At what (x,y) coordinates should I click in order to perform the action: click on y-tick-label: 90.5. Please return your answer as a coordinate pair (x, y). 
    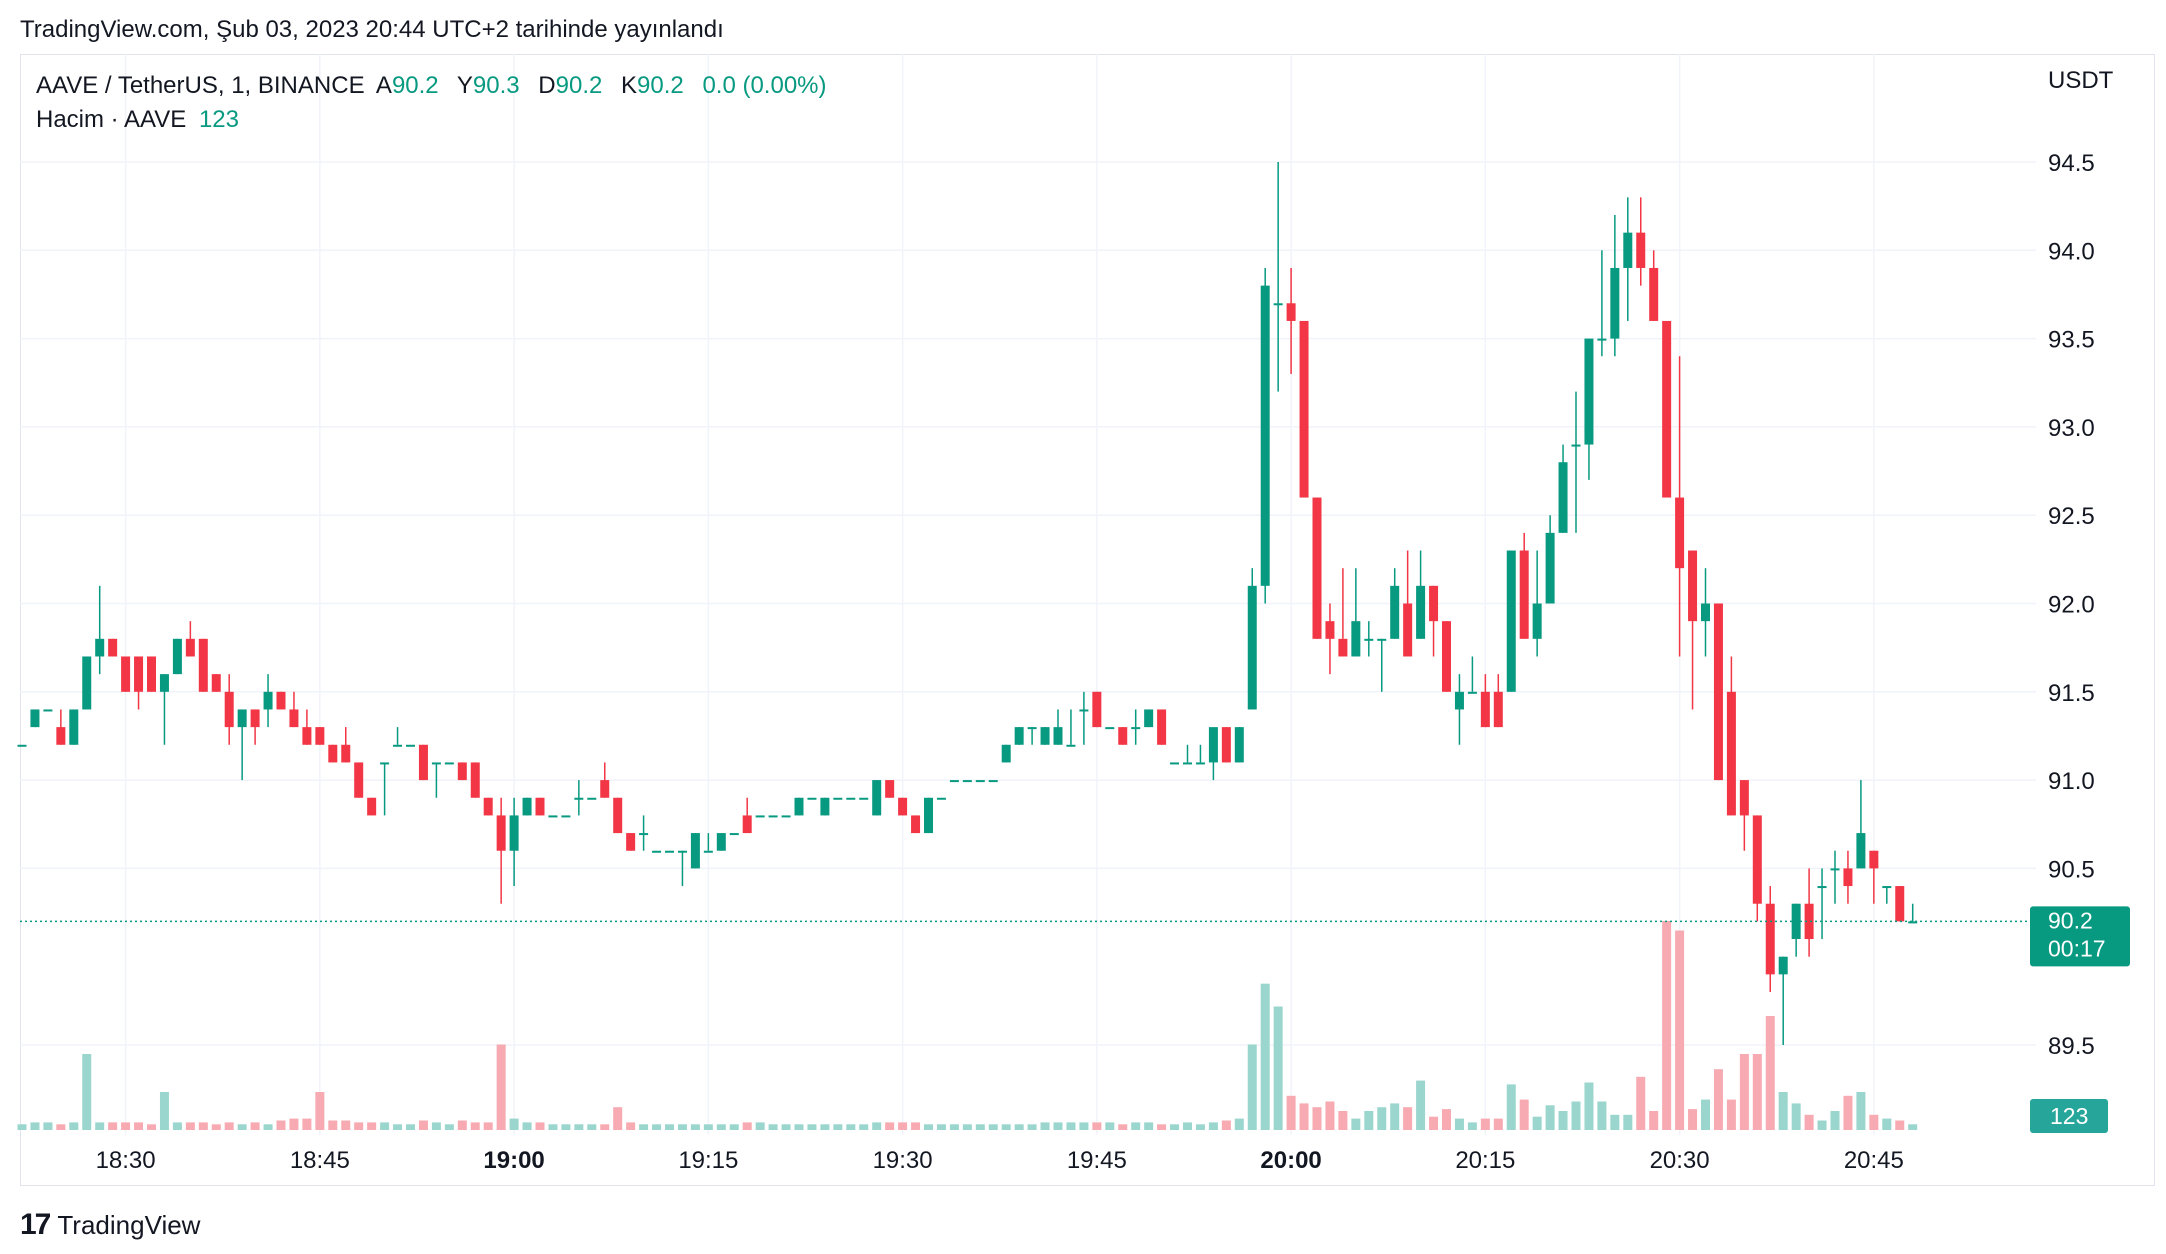
    Looking at the image, I should click on (2071, 869).